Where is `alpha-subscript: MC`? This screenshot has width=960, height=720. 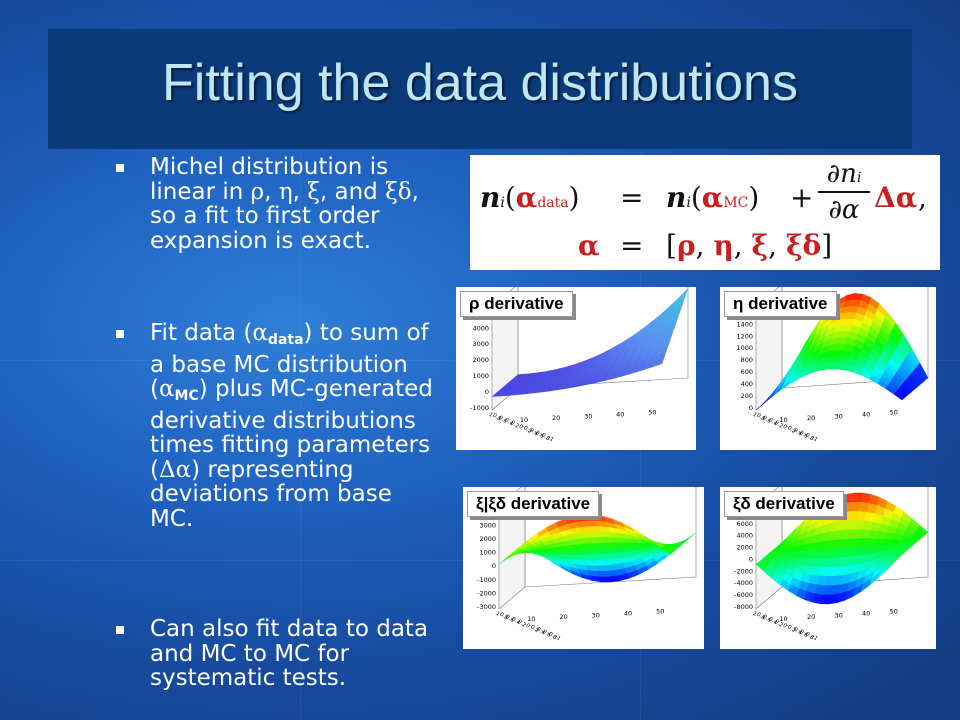 alpha-subscript: MC is located at coordinates (186, 396).